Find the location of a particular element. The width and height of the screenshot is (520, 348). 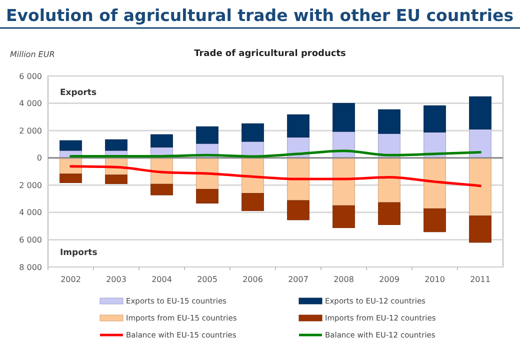

y-tick-label: 8 000 is located at coordinates (30, 267).